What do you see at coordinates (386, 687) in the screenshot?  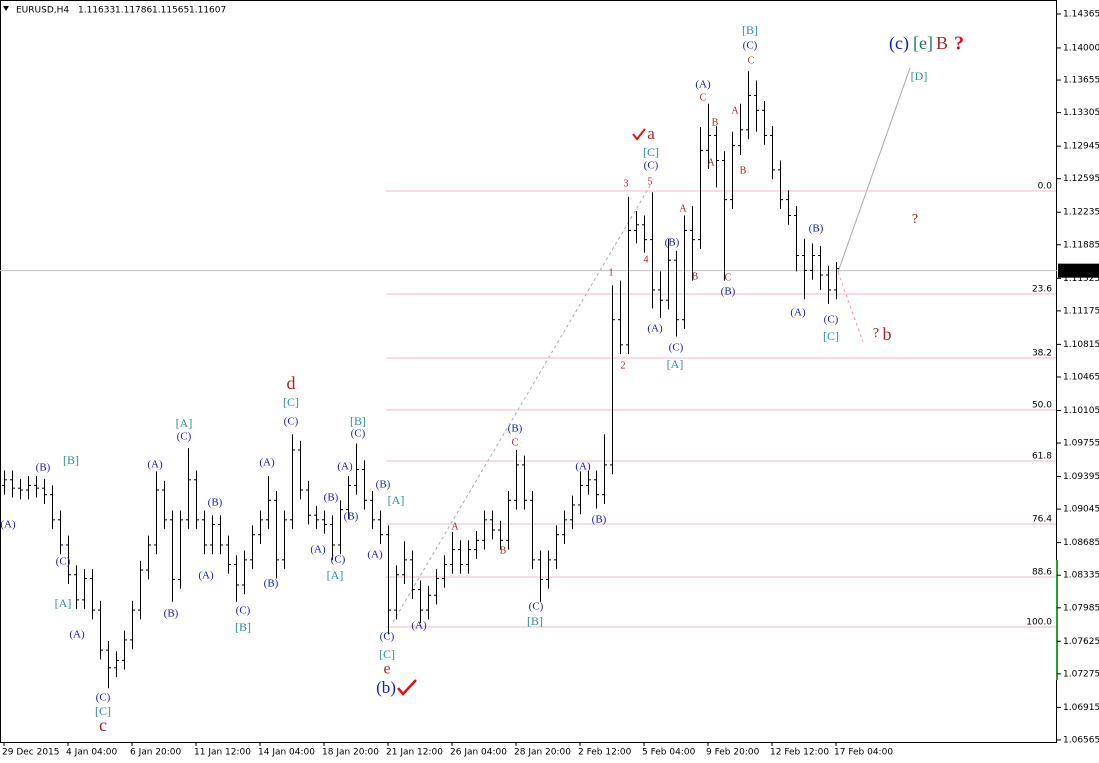 I see `wave-label: (b)` at bounding box center [386, 687].